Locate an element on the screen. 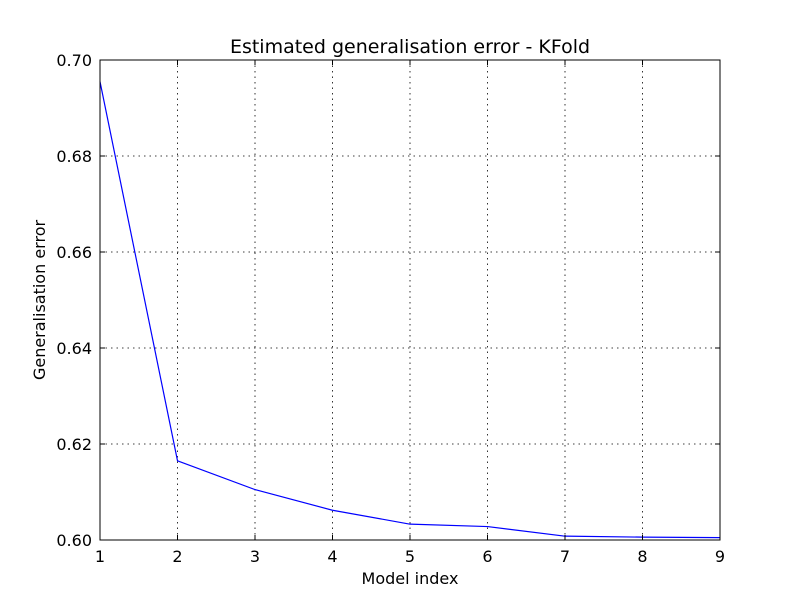 This screenshot has height=604, width=800. x-tick-label: 5 is located at coordinates (410, 556).